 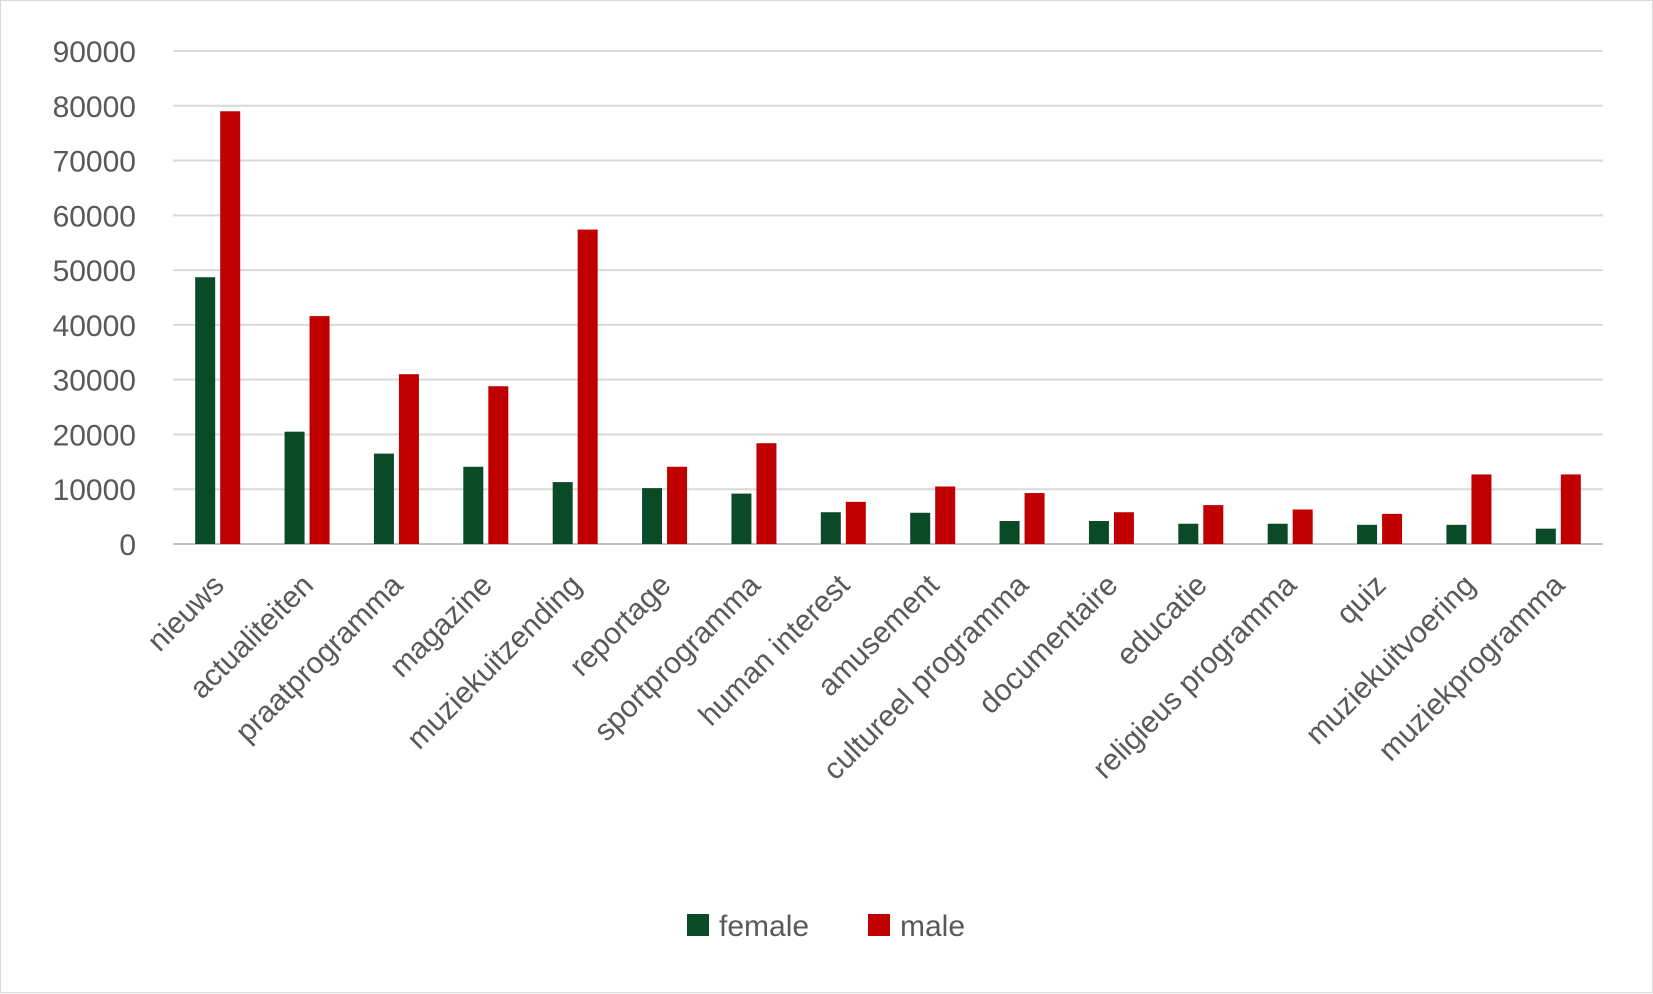 I want to click on legend-label-male: male, so click(x=932, y=926).